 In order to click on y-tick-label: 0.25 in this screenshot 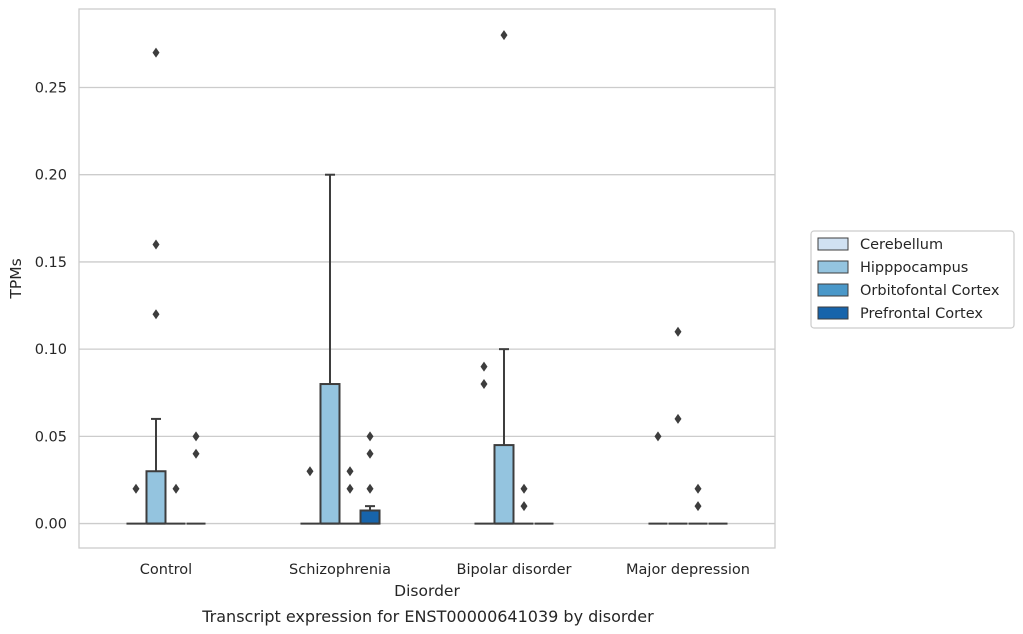, I will do `click(51, 88)`.